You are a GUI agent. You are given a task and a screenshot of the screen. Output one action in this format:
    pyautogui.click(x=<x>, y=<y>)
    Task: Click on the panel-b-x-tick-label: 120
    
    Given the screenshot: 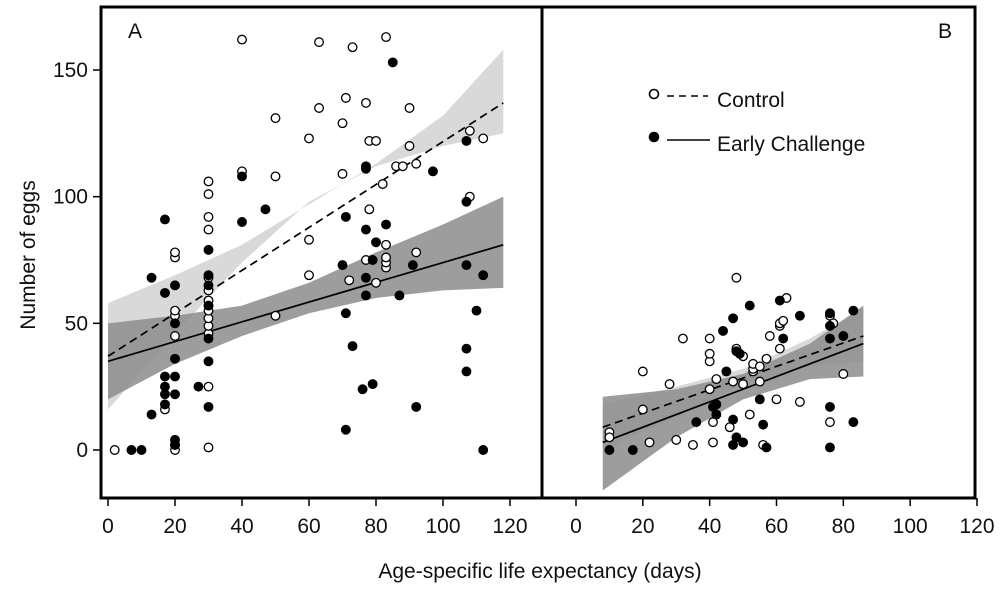 What is the action you would take?
    pyautogui.click(x=976, y=526)
    